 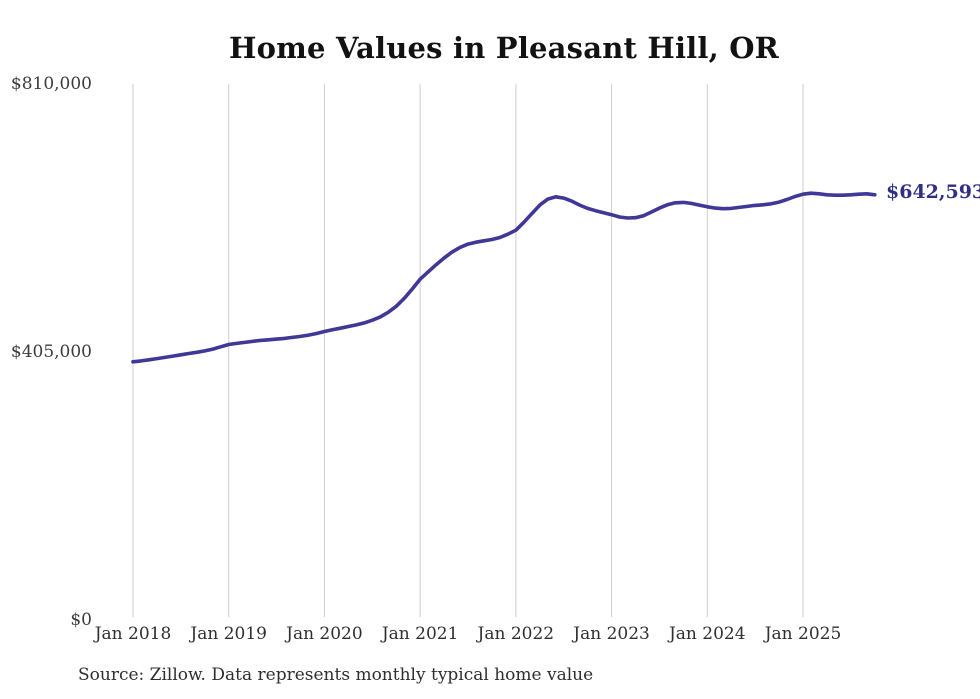 What do you see at coordinates (51, 84) in the screenshot?
I see `y-axis-tick-label: $810,000` at bounding box center [51, 84].